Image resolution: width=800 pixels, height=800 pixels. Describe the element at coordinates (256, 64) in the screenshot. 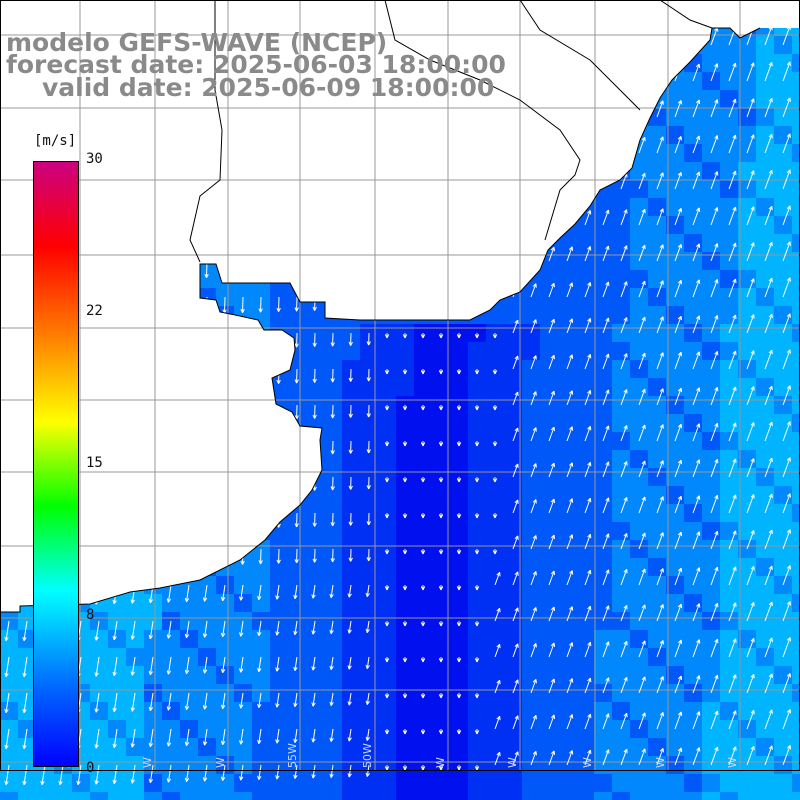

I see `forecast-date-label: forecast date: 2025-06-03 18:00:00` at that location.